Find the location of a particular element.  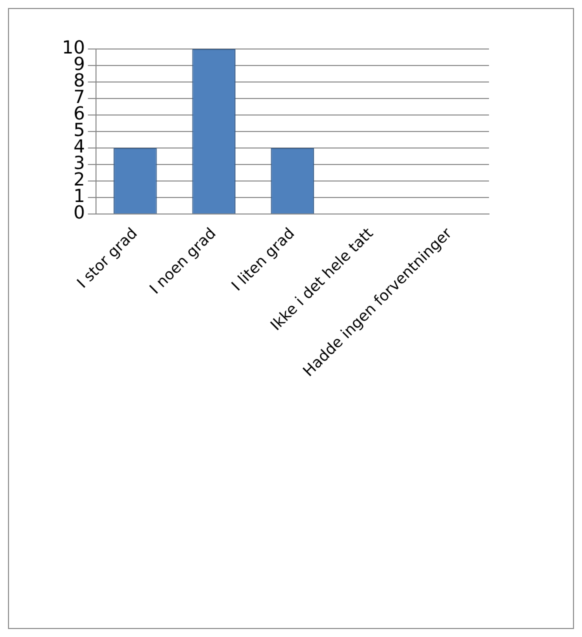

y-tick-label: 0 is located at coordinates (79, 213).